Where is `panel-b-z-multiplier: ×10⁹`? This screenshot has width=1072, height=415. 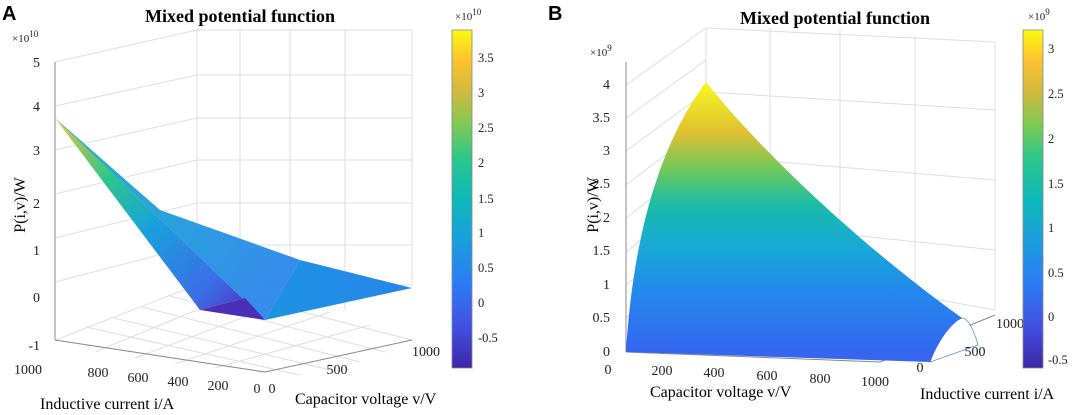
panel-b-z-multiplier: ×10⁹ is located at coordinates (601, 51).